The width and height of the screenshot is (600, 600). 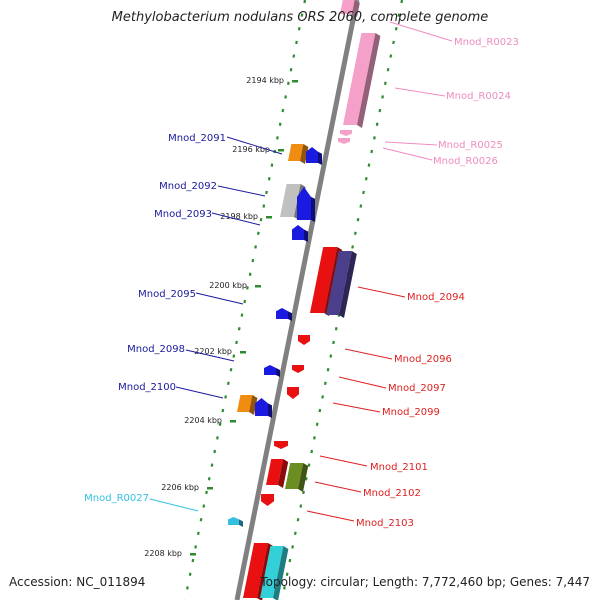 What do you see at coordinates (399, 467) in the screenshot?
I see `gene-label: Mnod_2101` at bounding box center [399, 467].